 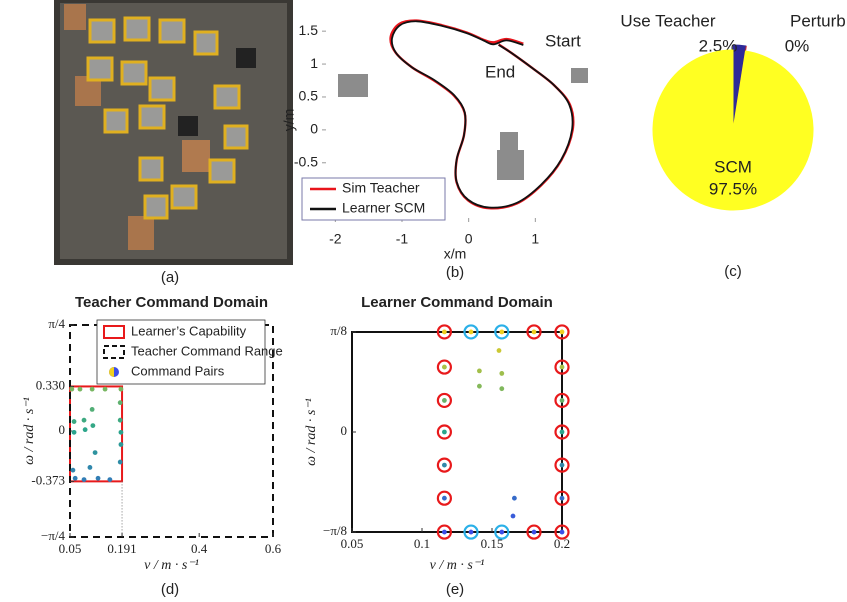 I want to click on legend-label: Command Pairs, so click(x=178, y=370).